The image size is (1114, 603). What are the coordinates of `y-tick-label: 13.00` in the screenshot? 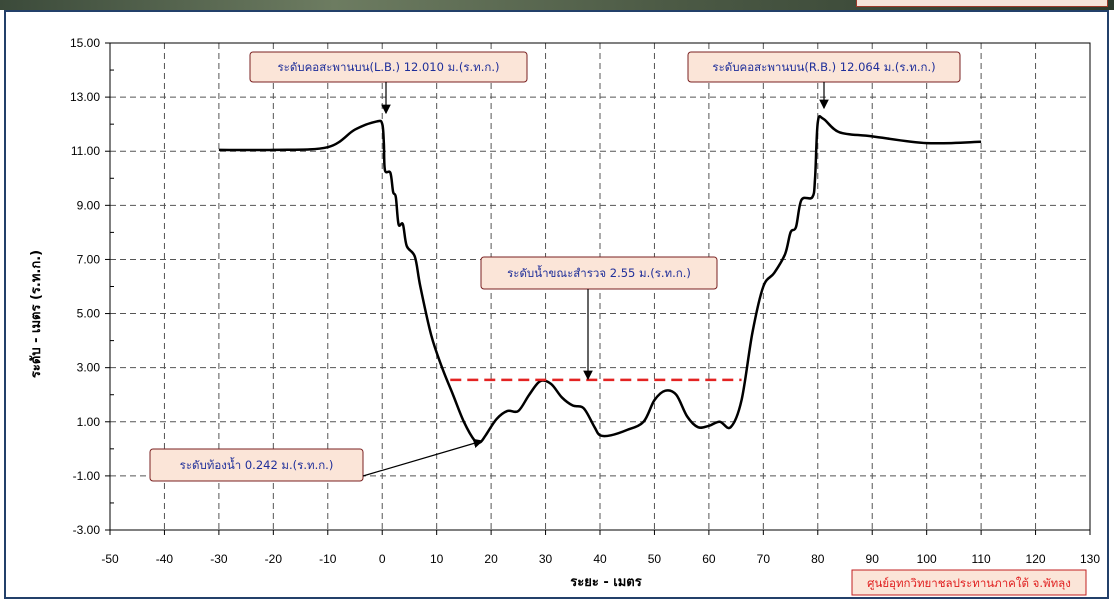 It's located at (85, 97).